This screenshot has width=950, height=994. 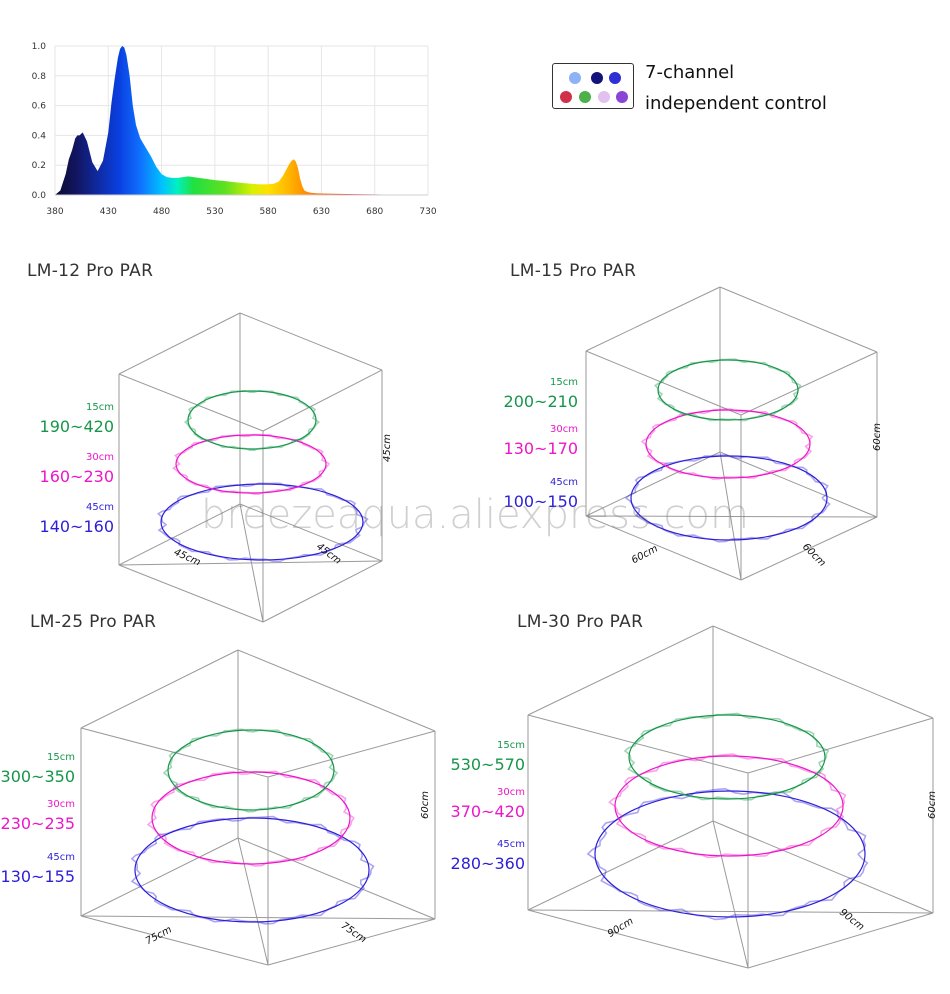 What do you see at coordinates (387, 448) in the screenshot?
I see `dimension-height: 45cm` at bounding box center [387, 448].